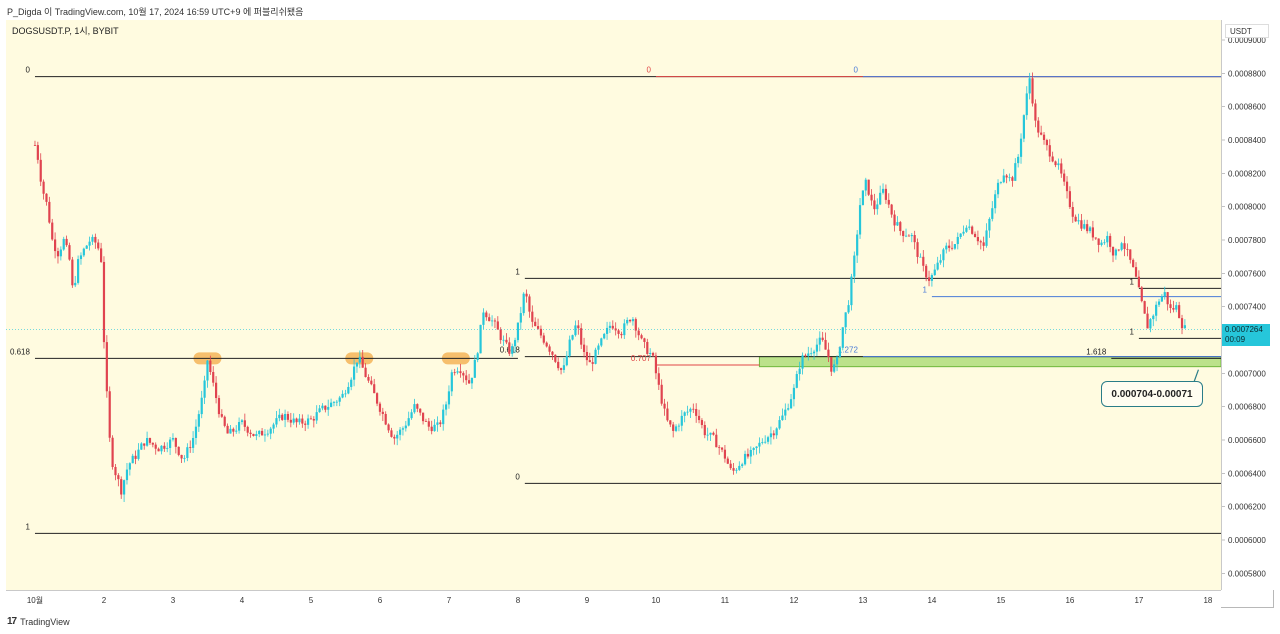 The height and width of the screenshot is (634, 1280). What do you see at coordinates (620, 600) in the screenshot?
I see `time-axis-ticks: 10월 2 3 4 5 6 7 8 9 10 11 12 13 14 15 16 17 18` at bounding box center [620, 600].